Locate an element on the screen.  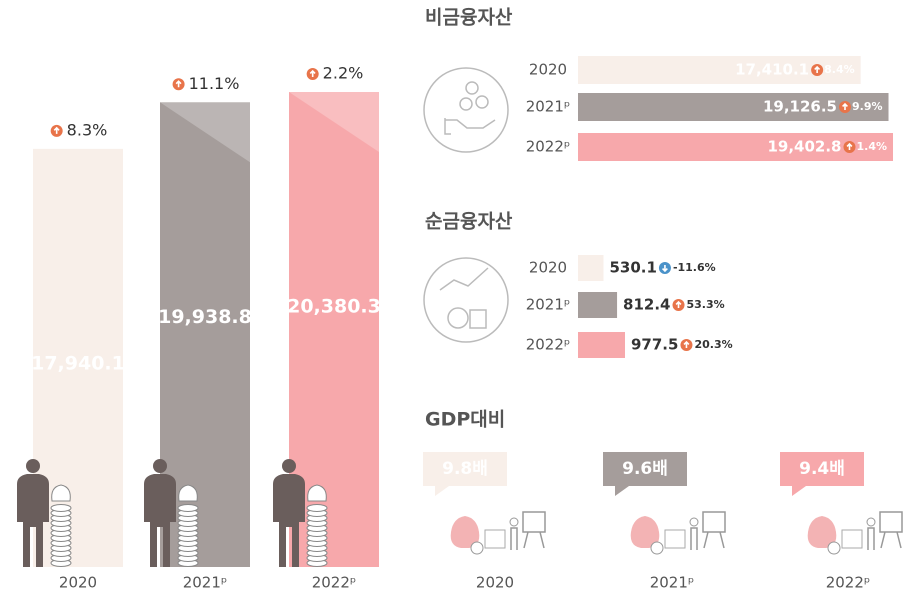
value-label: 20,380.3 is located at coordinates (334, 307).